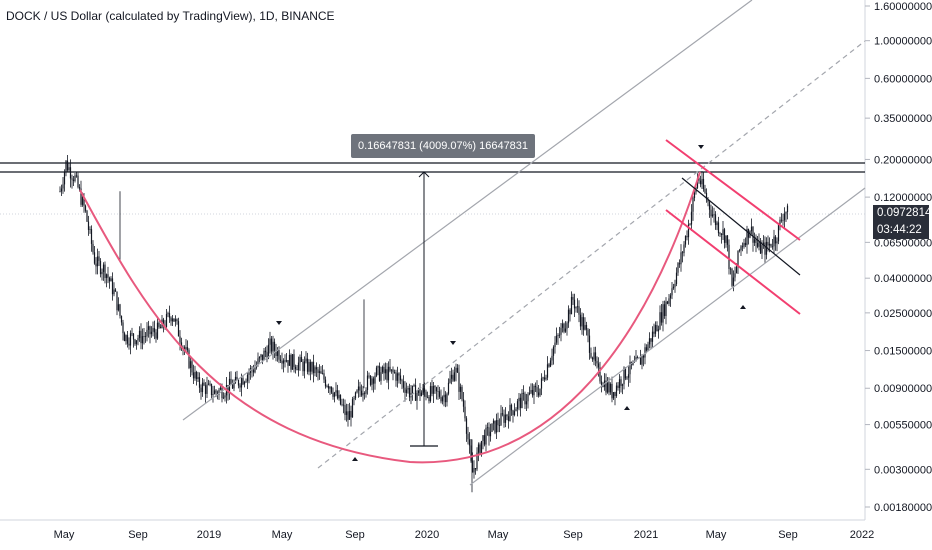  What do you see at coordinates (424, 174) in the screenshot?
I see `measure-arrow` at bounding box center [424, 174].